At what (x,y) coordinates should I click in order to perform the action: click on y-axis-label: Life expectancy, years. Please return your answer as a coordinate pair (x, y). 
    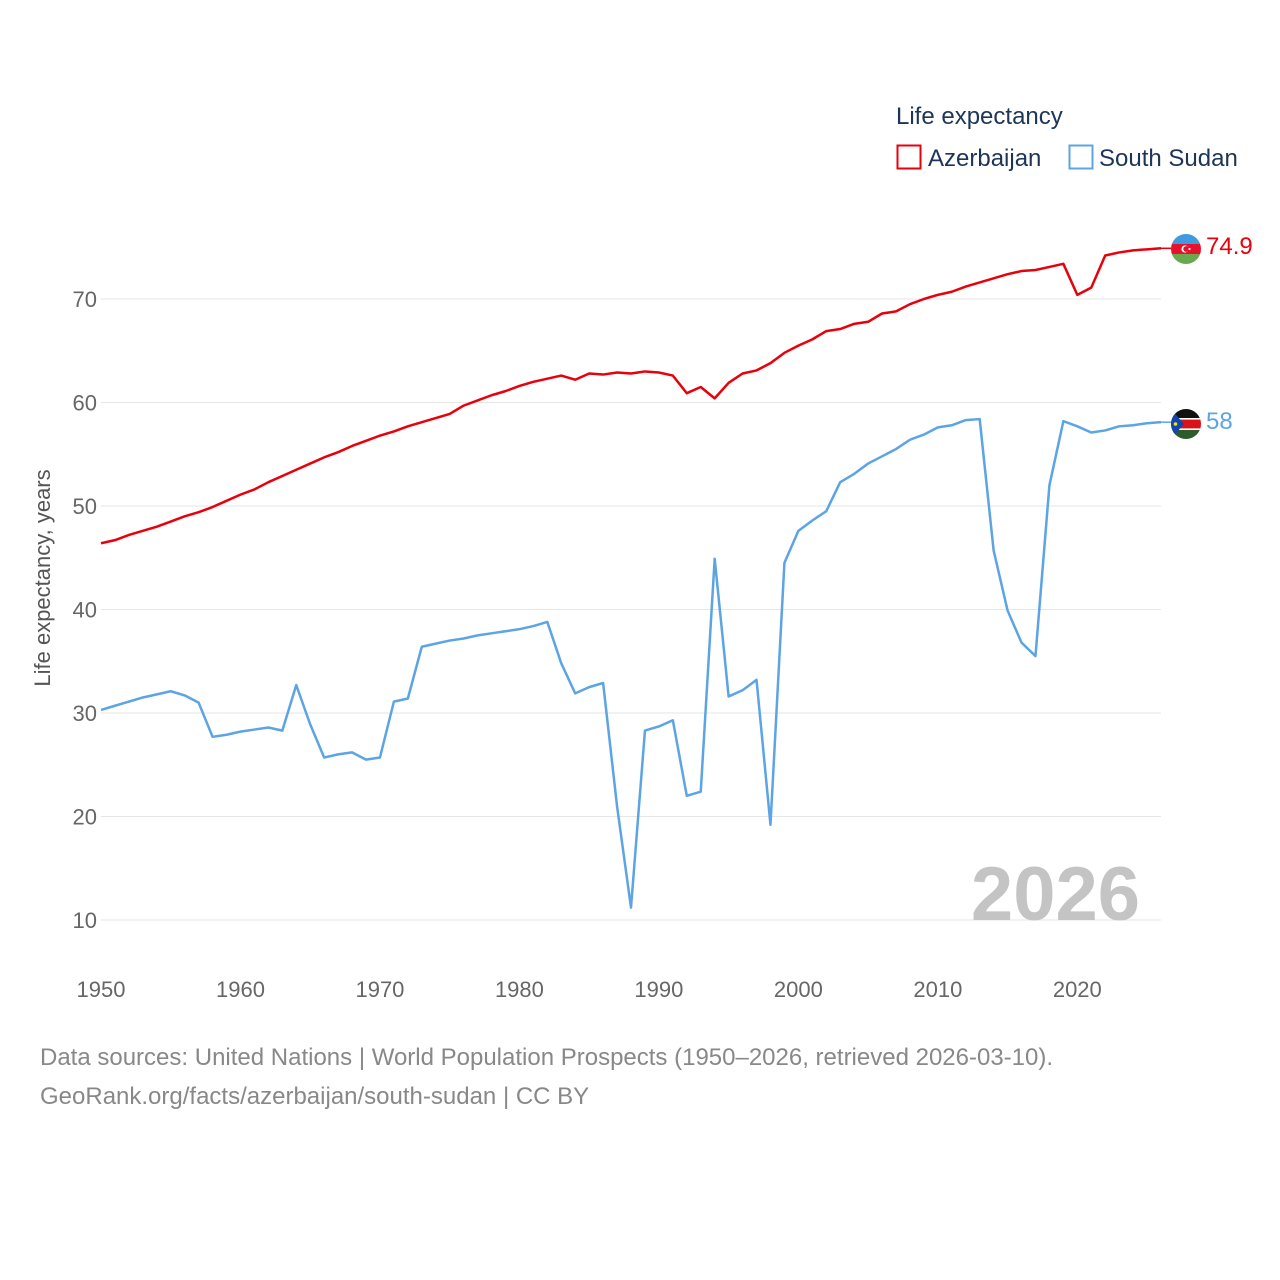
    Looking at the image, I should click on (42, 577).